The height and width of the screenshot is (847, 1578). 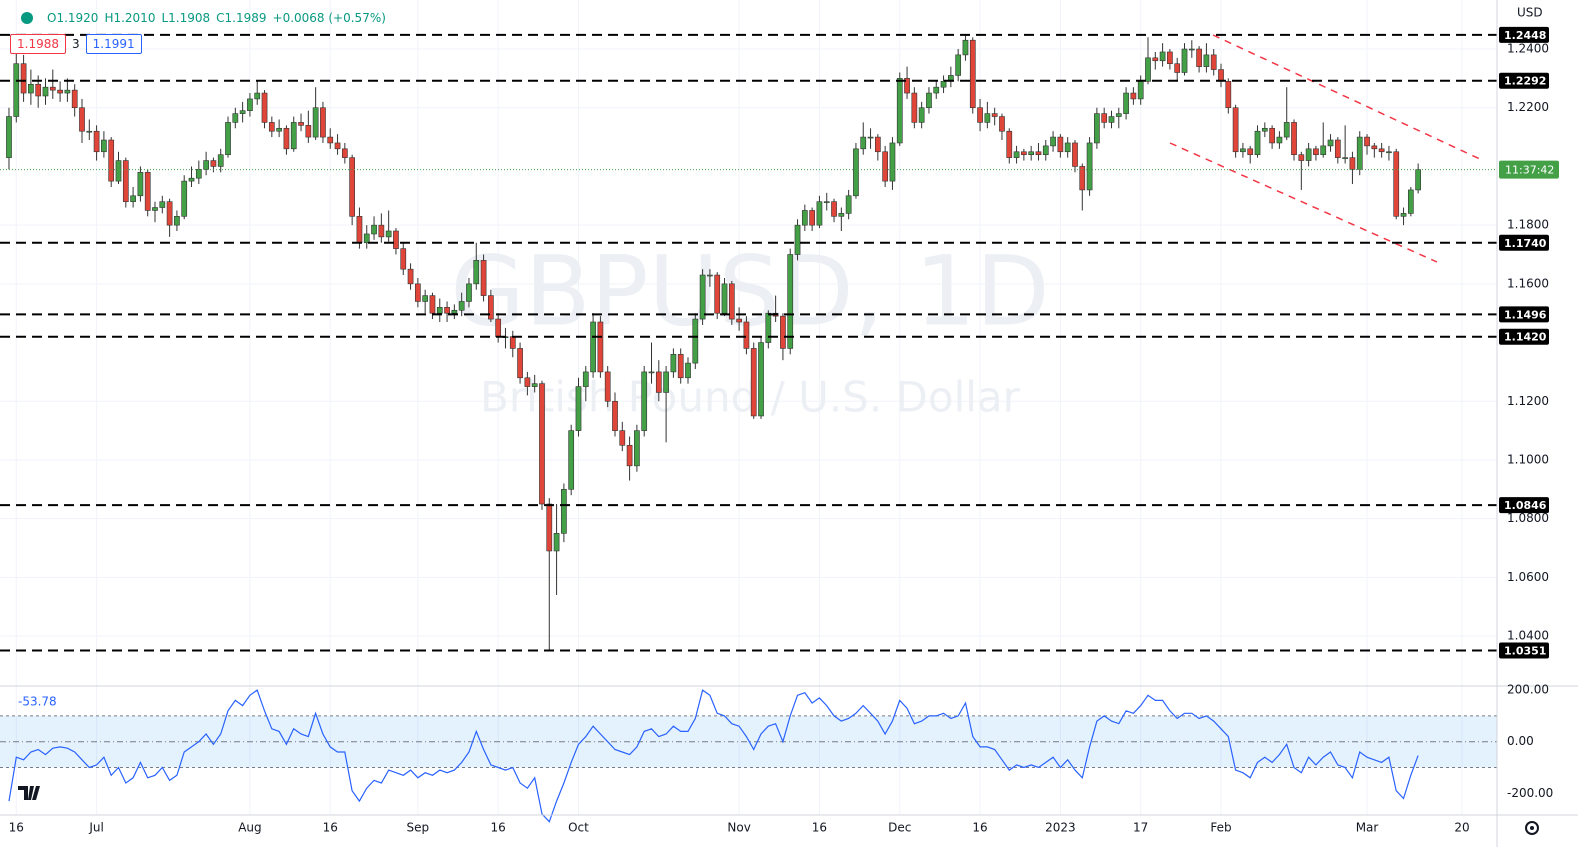 What do you see at coordinates (749, 291) in the screenshot?
I see `watermark-symbol: GBPUSD, 1D` at bounding box center [749, 291].